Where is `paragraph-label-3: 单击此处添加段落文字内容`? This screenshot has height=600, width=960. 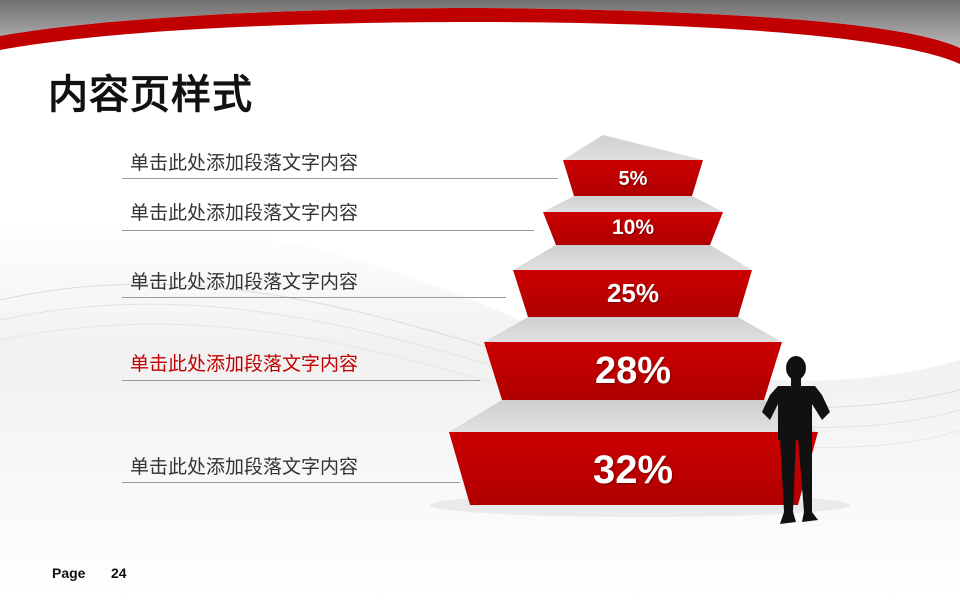 paragraph-label-3: 单击此处添加段落文字内容 is located at coordinates (244, 282).